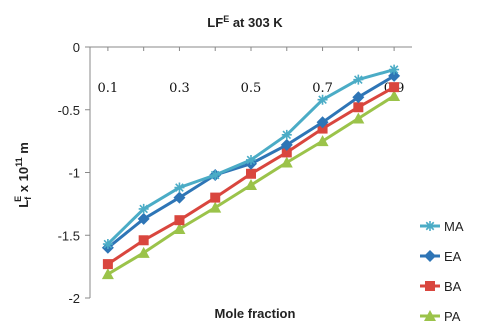  What do you see at coordinates (76, 47) in the screenshot?
I see `y-tick-label: 0` at bounding box center [76, 47].